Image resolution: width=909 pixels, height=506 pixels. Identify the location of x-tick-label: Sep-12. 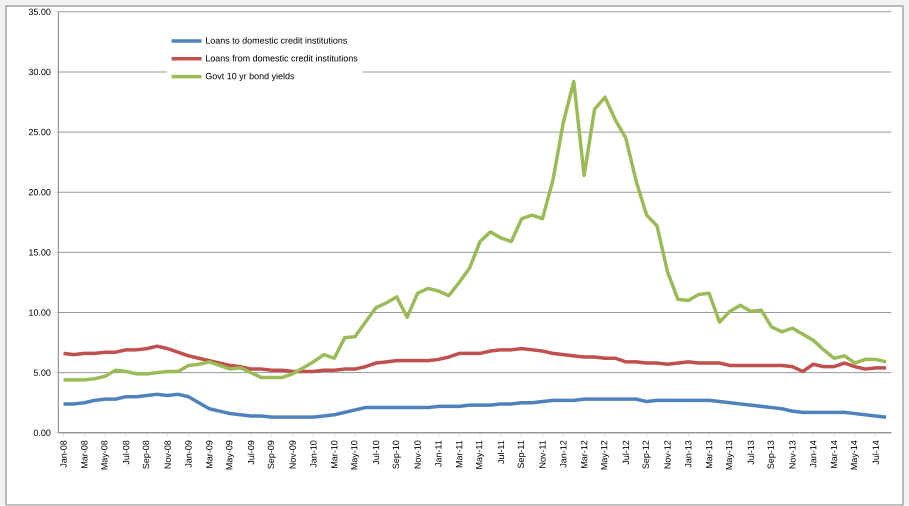
(646, 454).